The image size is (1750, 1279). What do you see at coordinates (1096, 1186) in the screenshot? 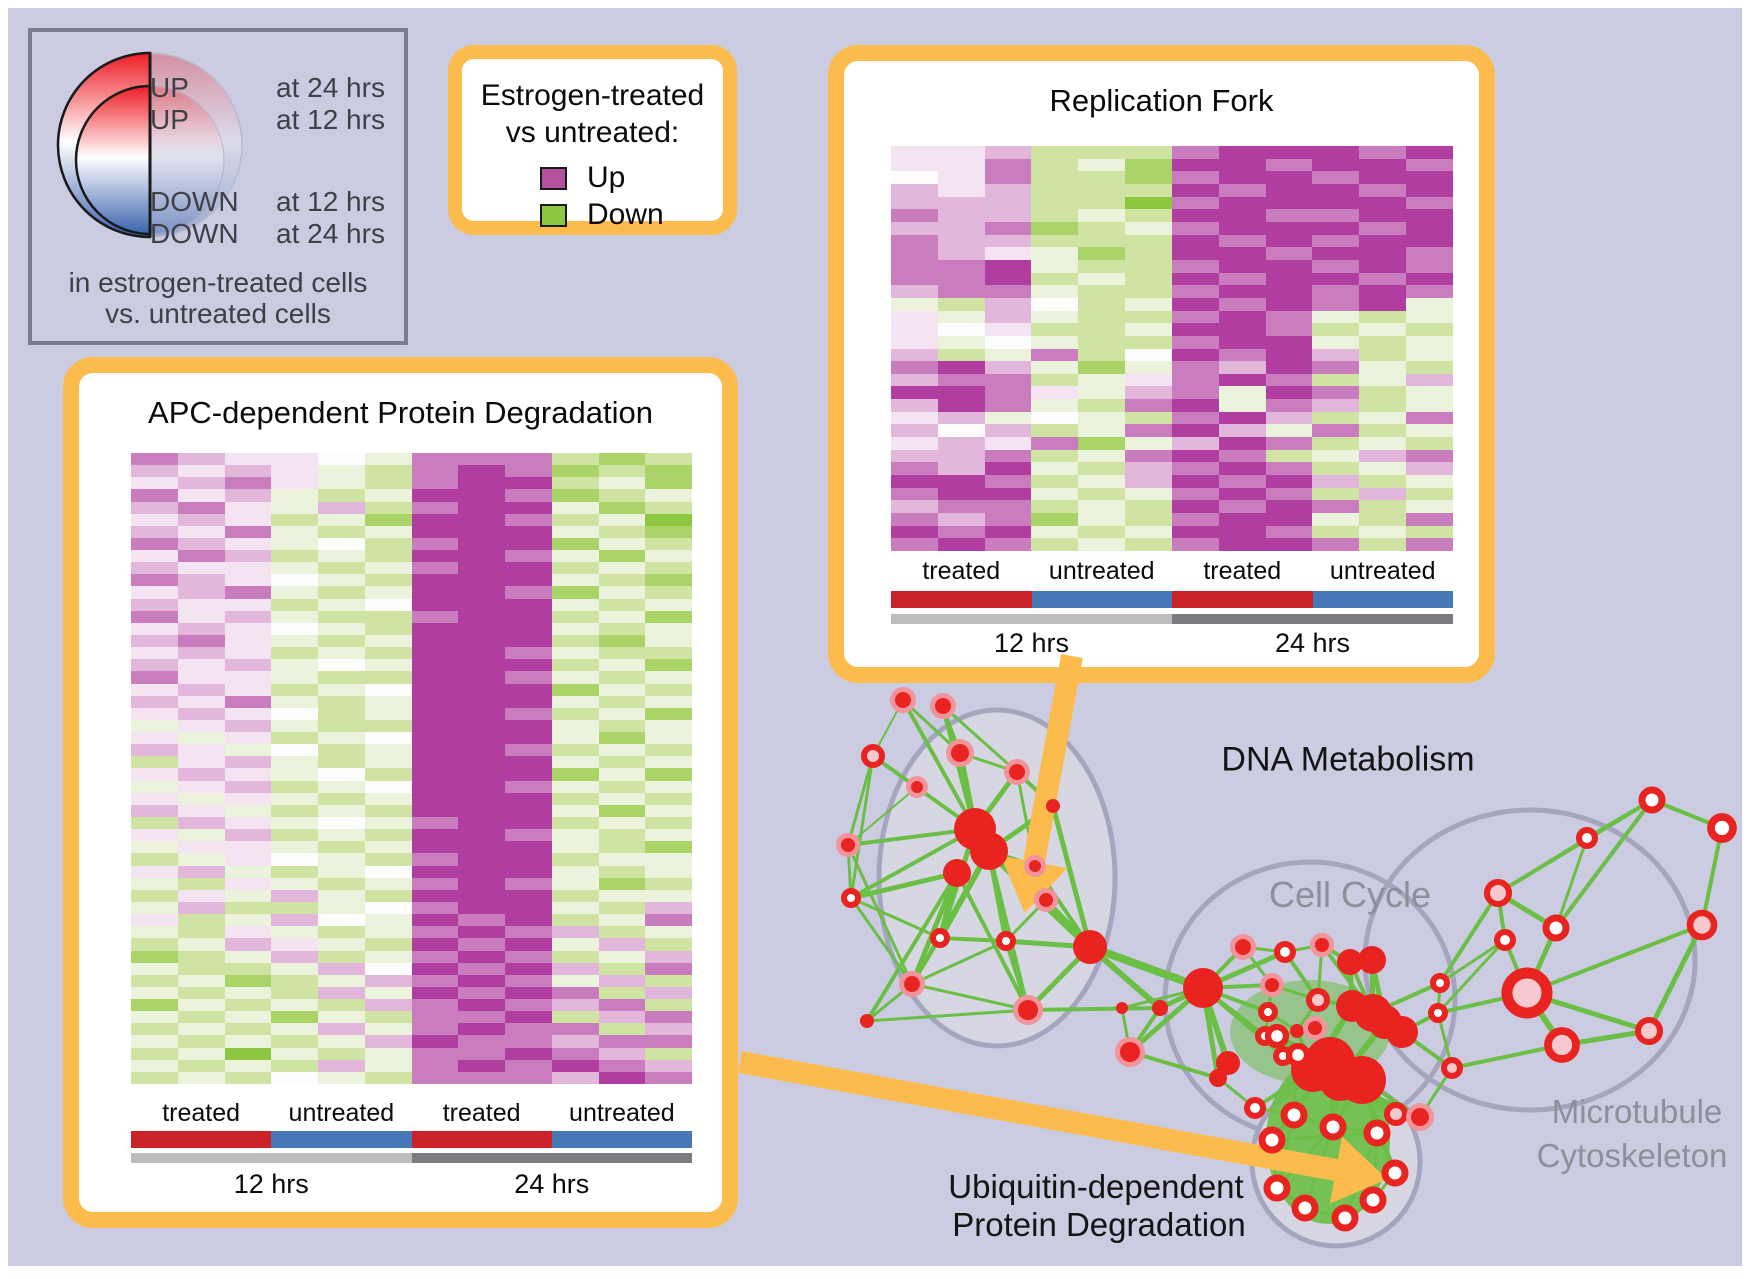
I see `network-label: Ubiquitin-dependent` at bounding box center [1096, 1186].